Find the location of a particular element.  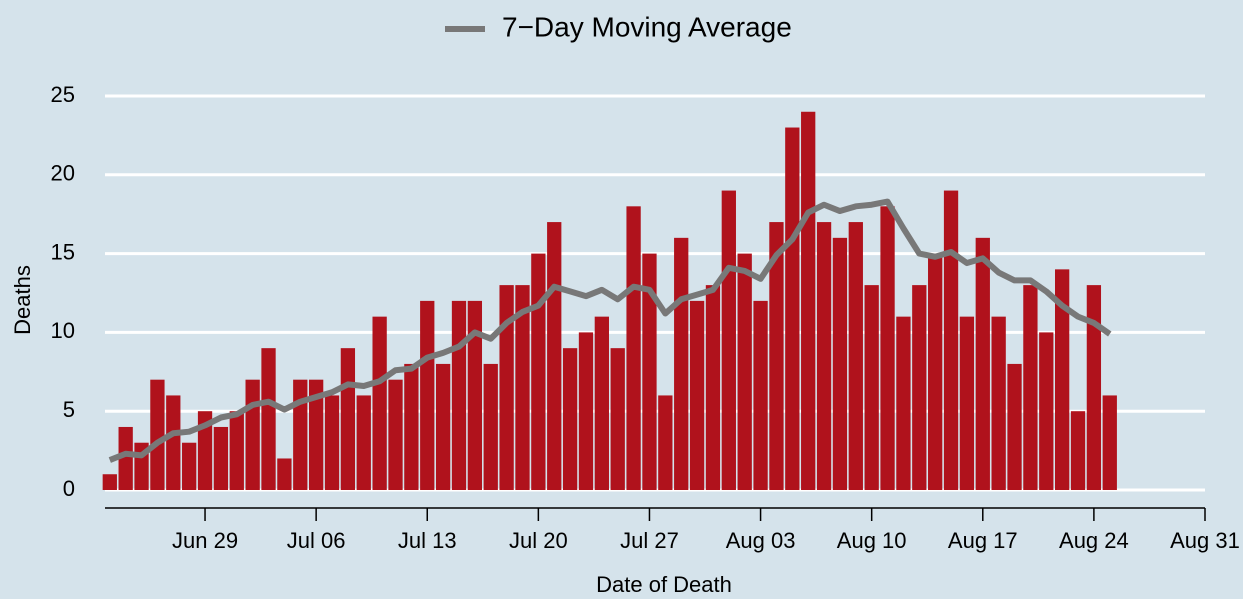

y-tick-label: 0 is located at coordinates (69, 488).